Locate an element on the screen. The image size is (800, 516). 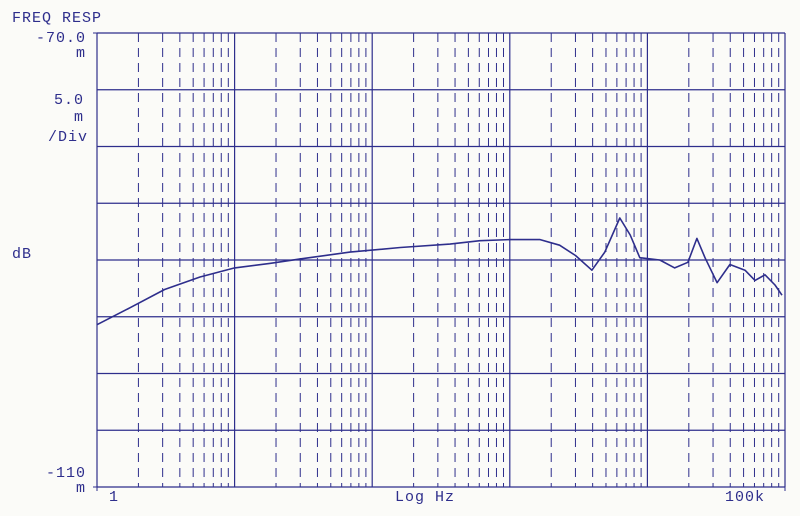
y-unit: m is located at coordinates (79, 117).